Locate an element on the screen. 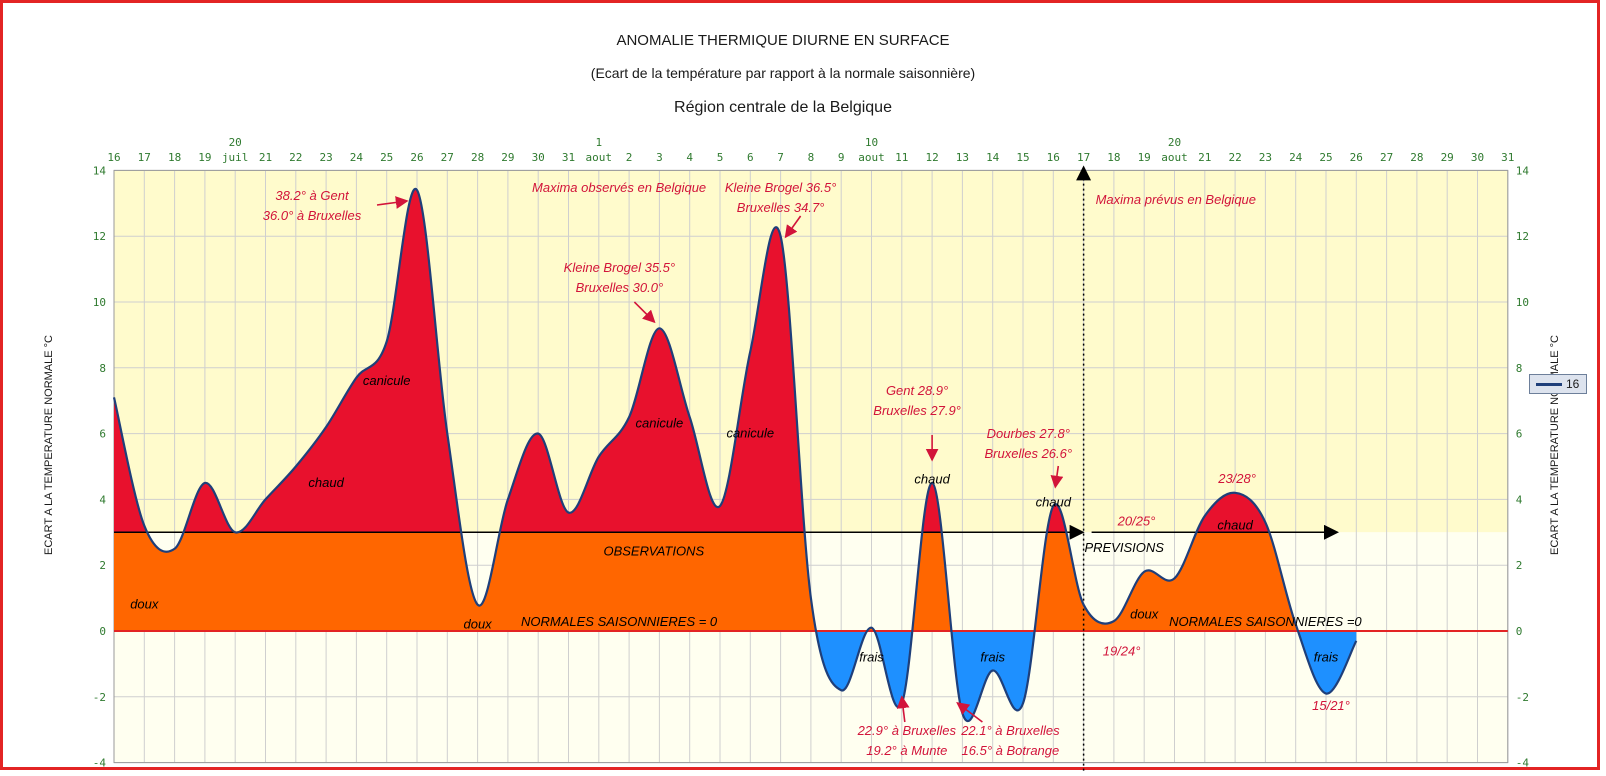 This screenshot has width=1606, height=776. y-tick-right: 8 is located at coordinates (1519, 368).